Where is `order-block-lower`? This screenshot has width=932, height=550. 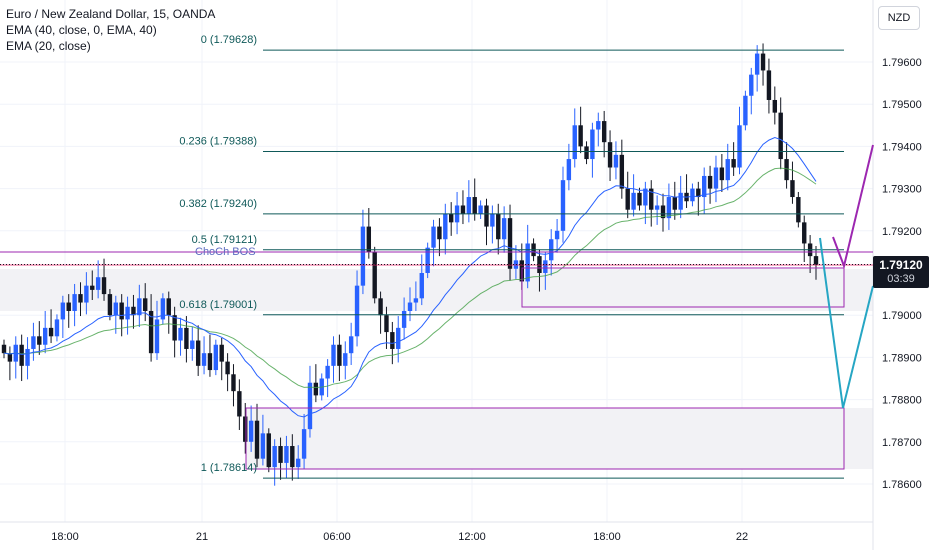 order-block-lower is located at coordinates (545, 438).